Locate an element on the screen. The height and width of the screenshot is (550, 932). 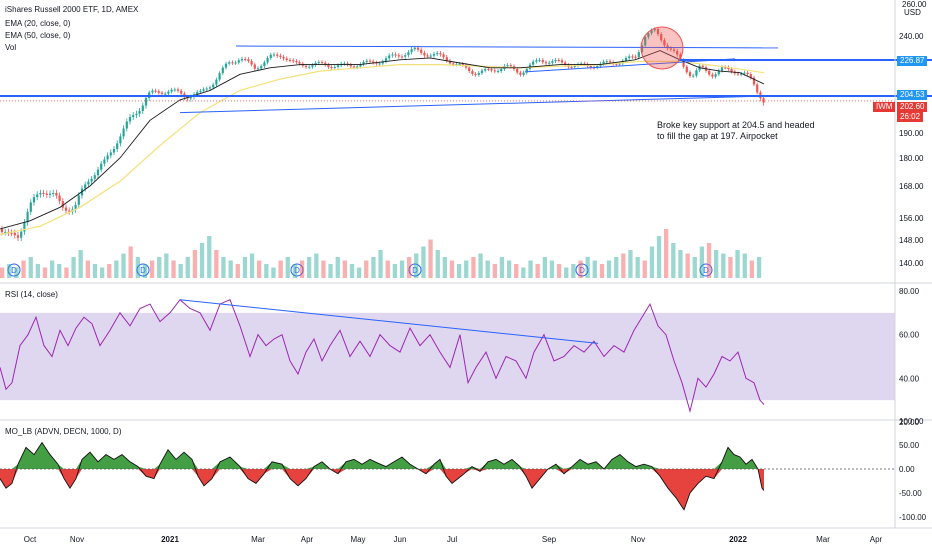
breadth-pane is located at coordinates (447, 476).